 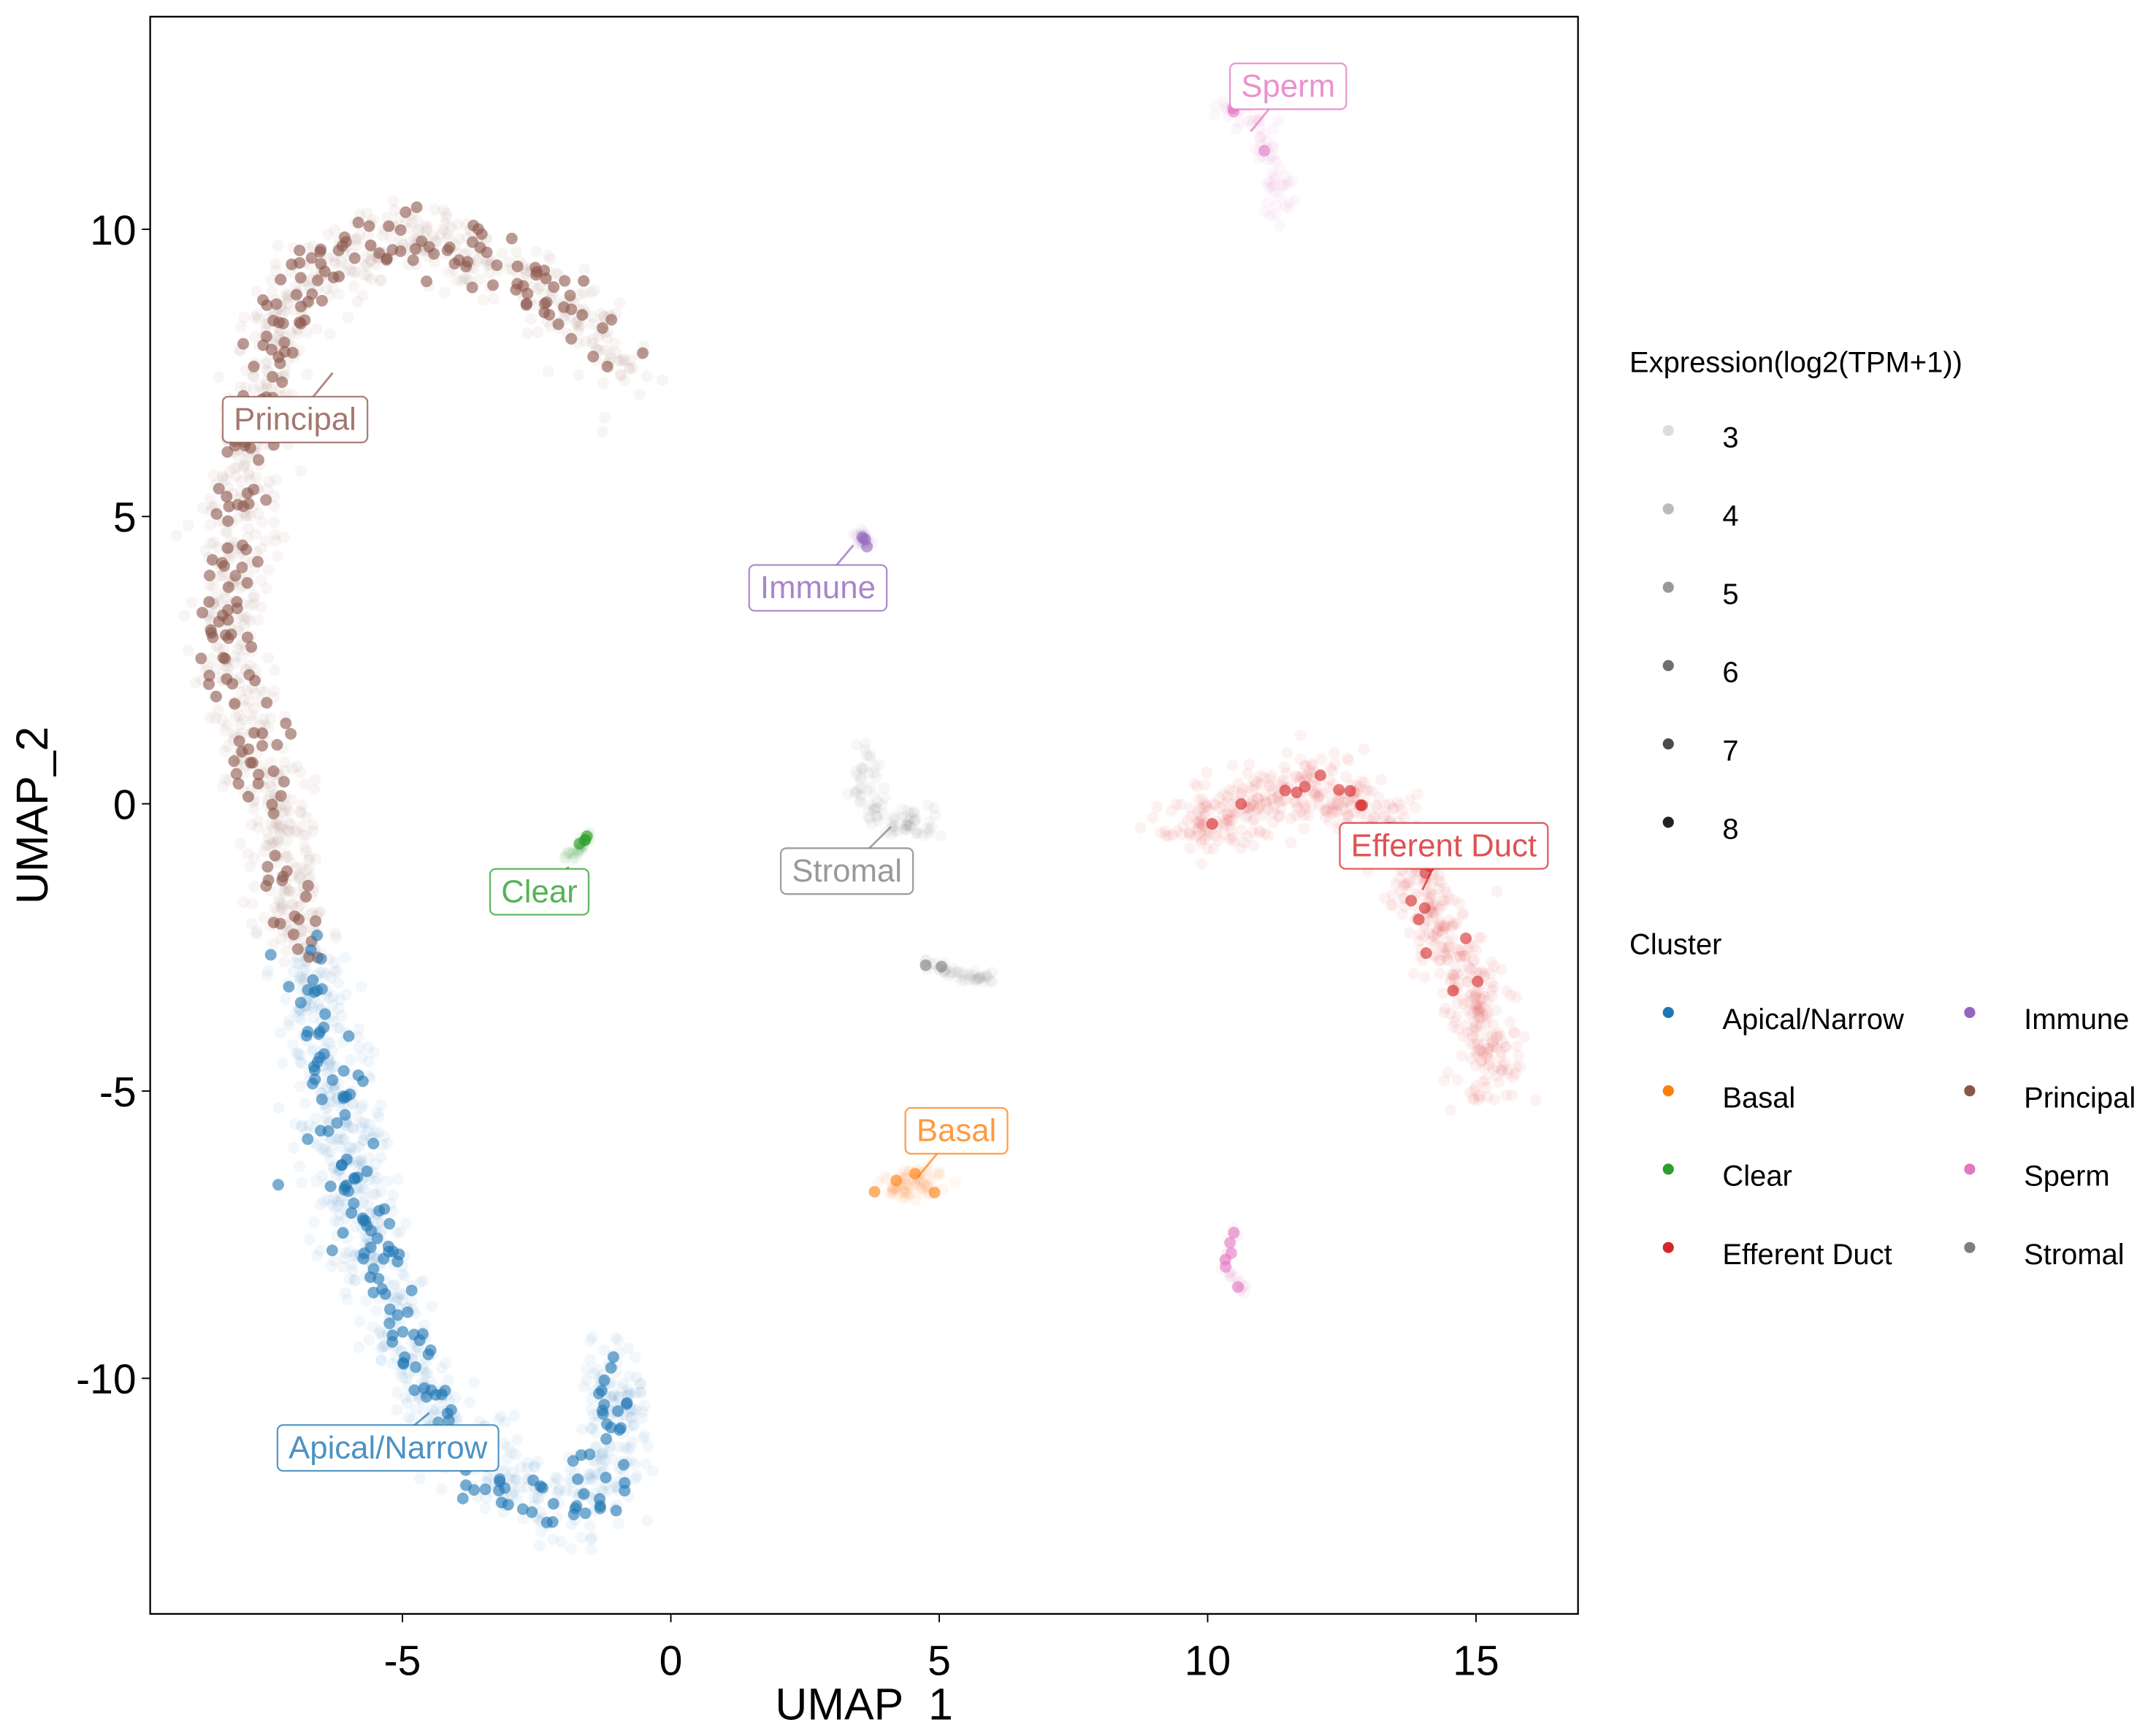 What do you see at coordinates (942, 1649) in the screenshot?
I see `x-axis: -5 0 5 10 15` at bounding box center [942, 1649].